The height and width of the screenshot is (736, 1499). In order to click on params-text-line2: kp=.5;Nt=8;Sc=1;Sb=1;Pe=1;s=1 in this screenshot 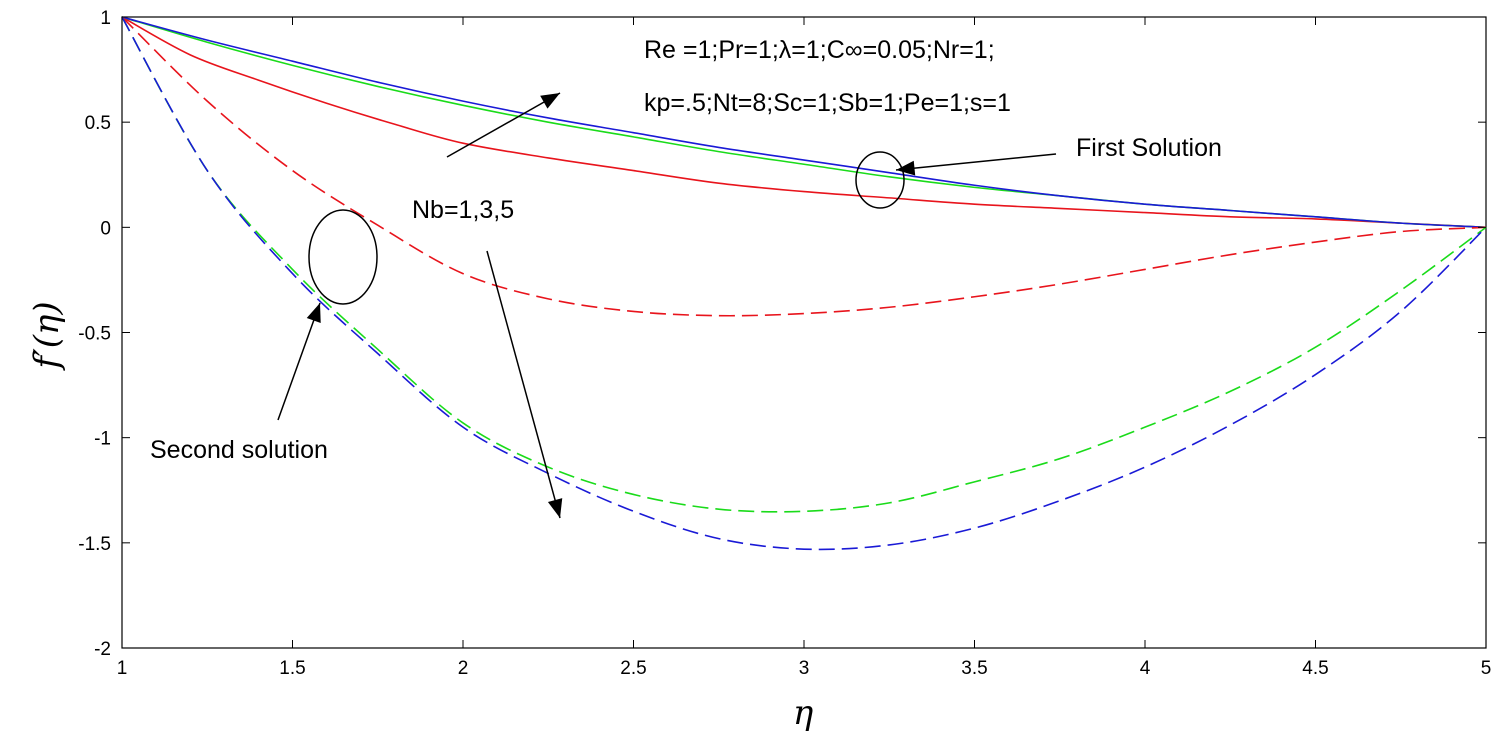, I will do `click(827, 103)`.